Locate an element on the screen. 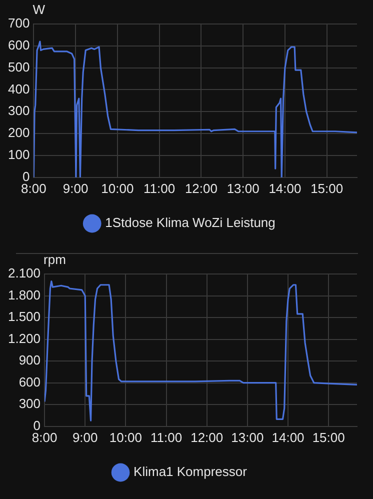 This screenshot has height=499, width=373. y-axis-title: rpm is located at coordinates (55, 260).